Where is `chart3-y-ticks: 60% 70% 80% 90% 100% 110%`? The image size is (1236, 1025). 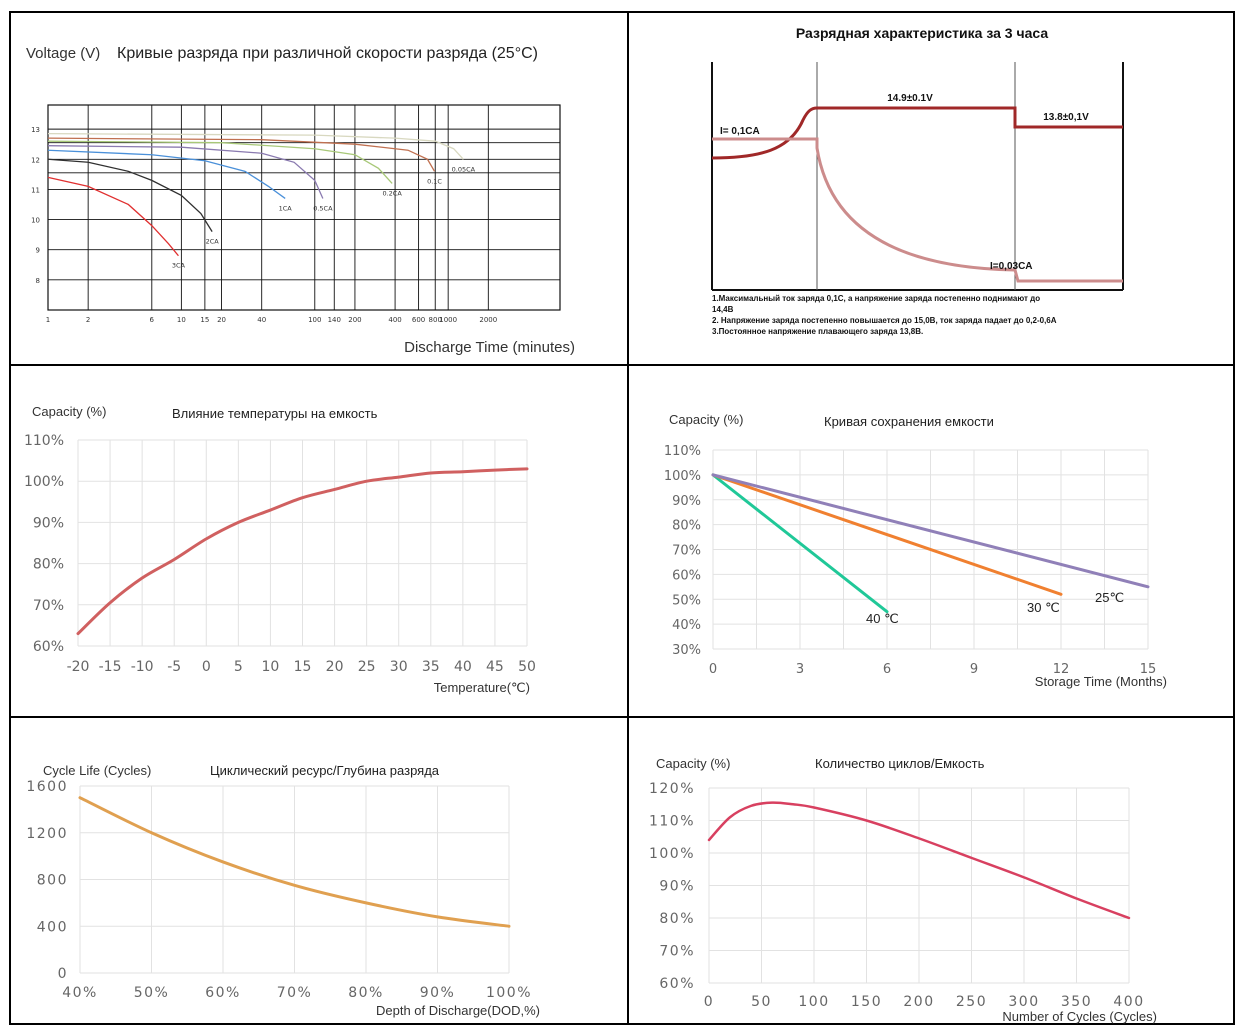 chart3-y-ticks: 60% 70% 80% 90% 100% 110% is located at coordinates (44, 544).